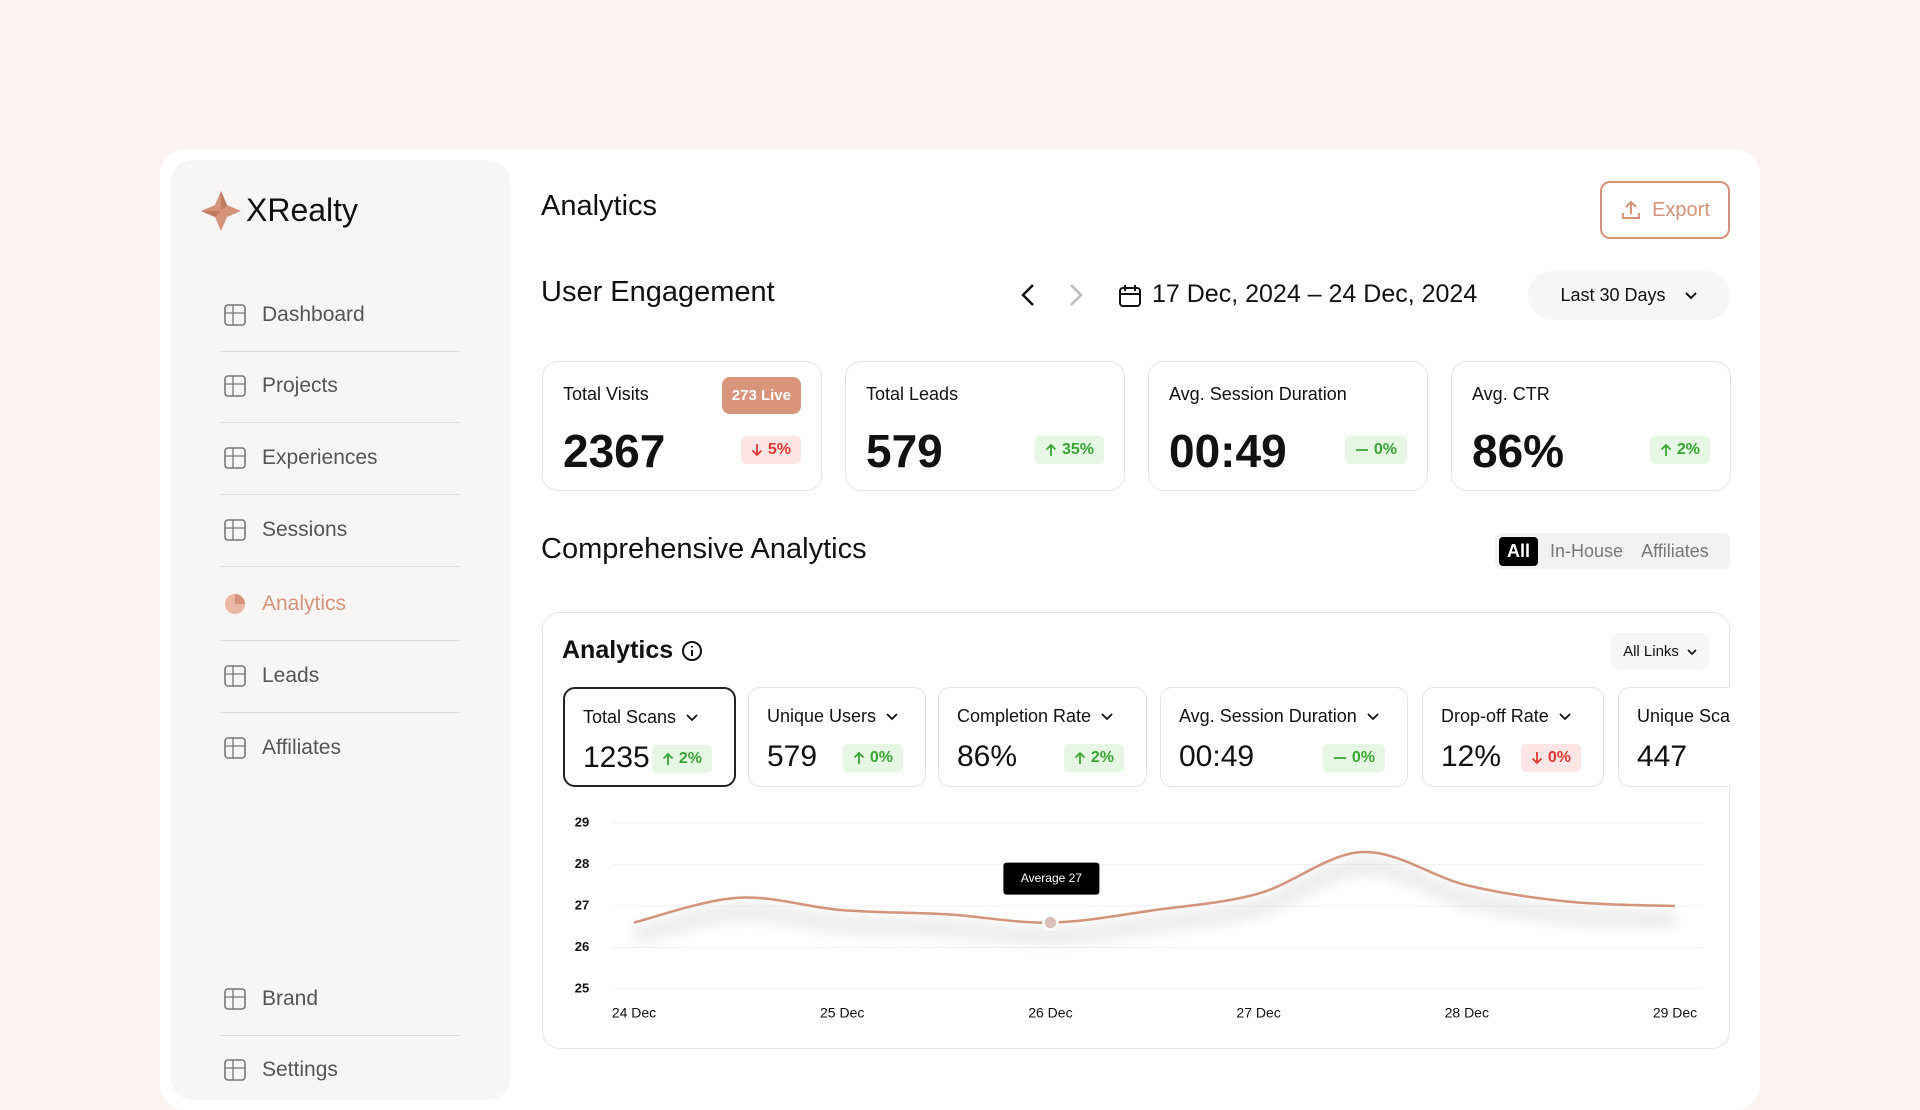  Describe the element at coordinates (599, 206) in the screenshot. I see `page-title: Analytics` at that location.